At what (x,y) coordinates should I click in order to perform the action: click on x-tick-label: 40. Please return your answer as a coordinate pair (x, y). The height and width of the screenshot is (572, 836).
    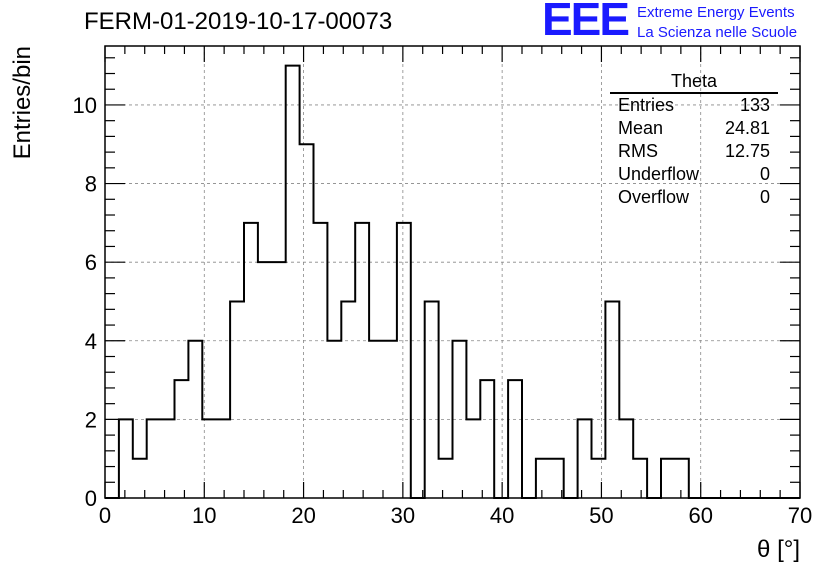
    Looking at the image, I should click on (502, 515).